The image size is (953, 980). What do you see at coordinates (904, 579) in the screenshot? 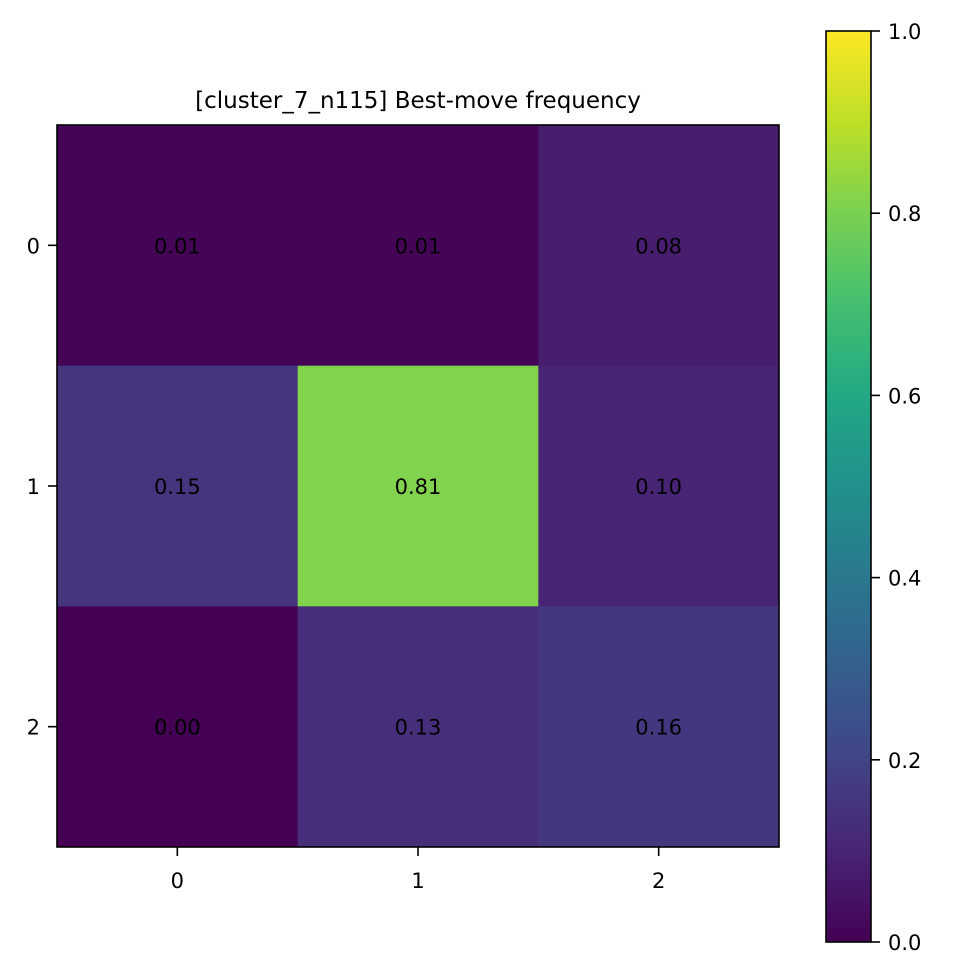
I see `colorbar-tick-label: 0.4` at bounding box center [904, 579].